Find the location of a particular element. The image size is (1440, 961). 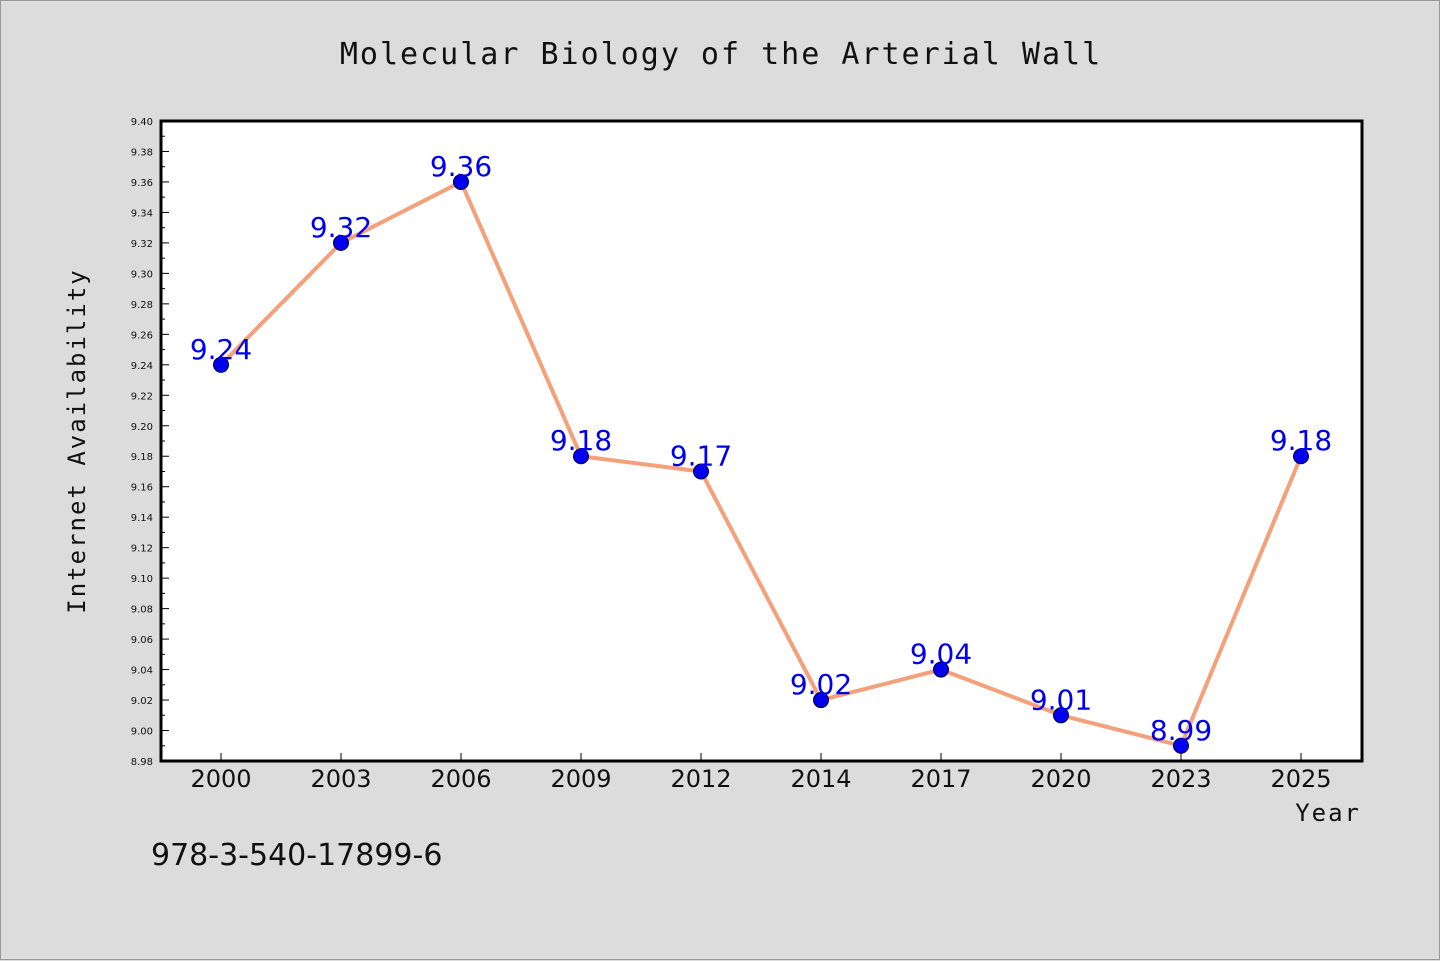

y-tick-label: 9.38 is located at coordinates (142, 152).